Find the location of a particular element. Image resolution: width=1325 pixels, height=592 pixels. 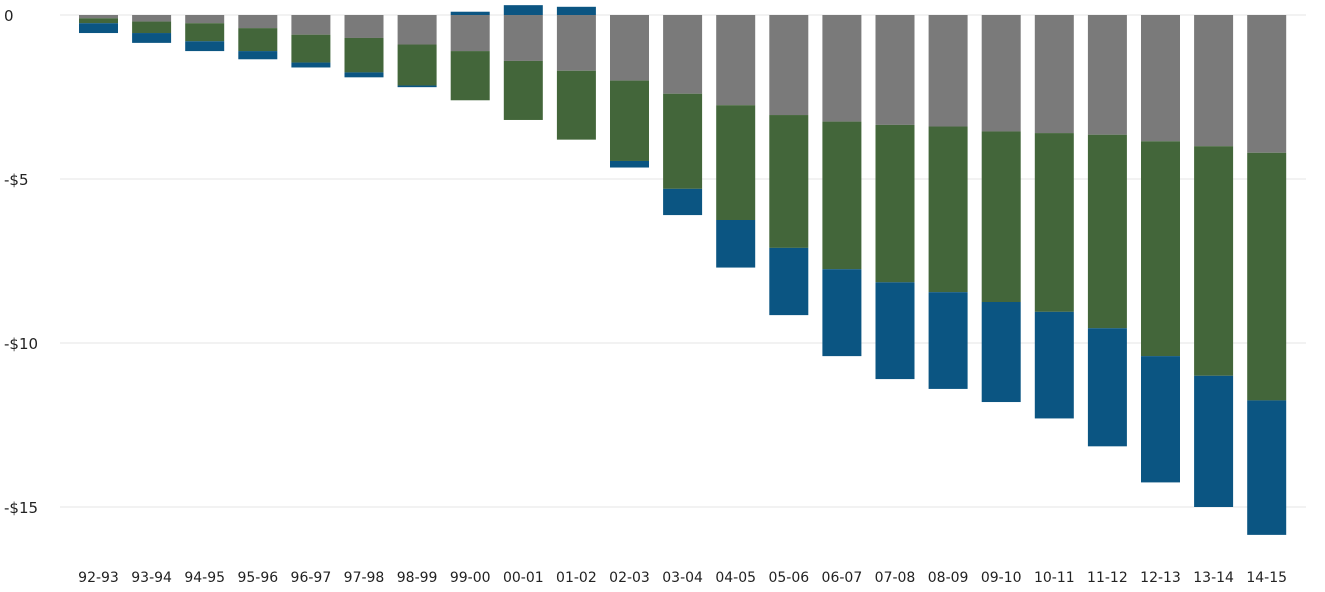

x-tick-label: 93-94 is located at coordinates (151, 578).